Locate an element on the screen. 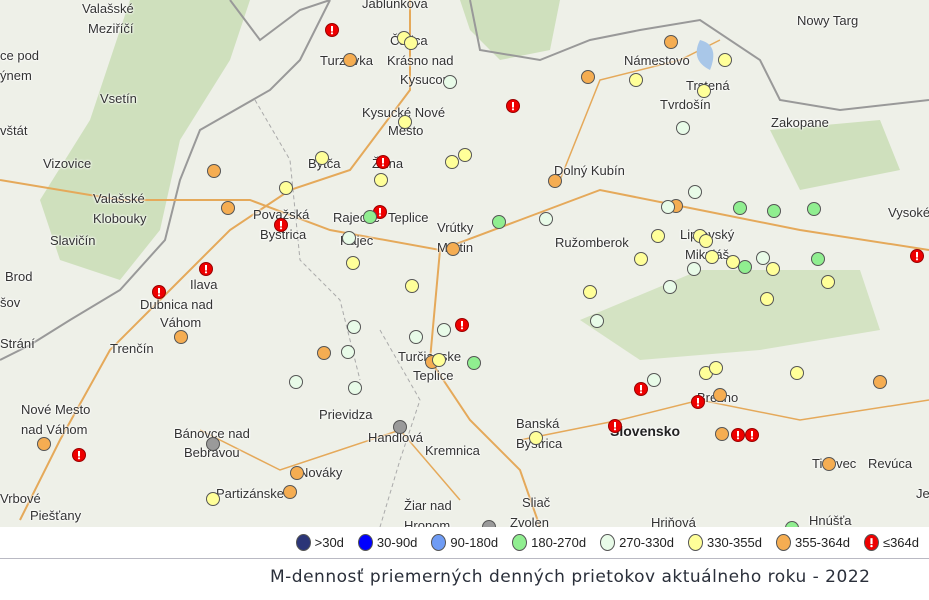  place-label: Sliač is located at coordinates (536, 502).